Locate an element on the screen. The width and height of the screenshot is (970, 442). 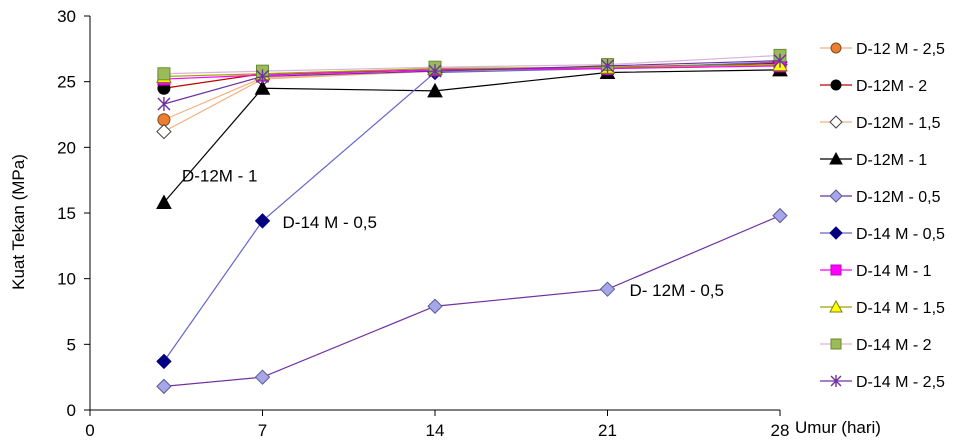
legend-label: D-12M - 2 is located at coordinates (891, 86).